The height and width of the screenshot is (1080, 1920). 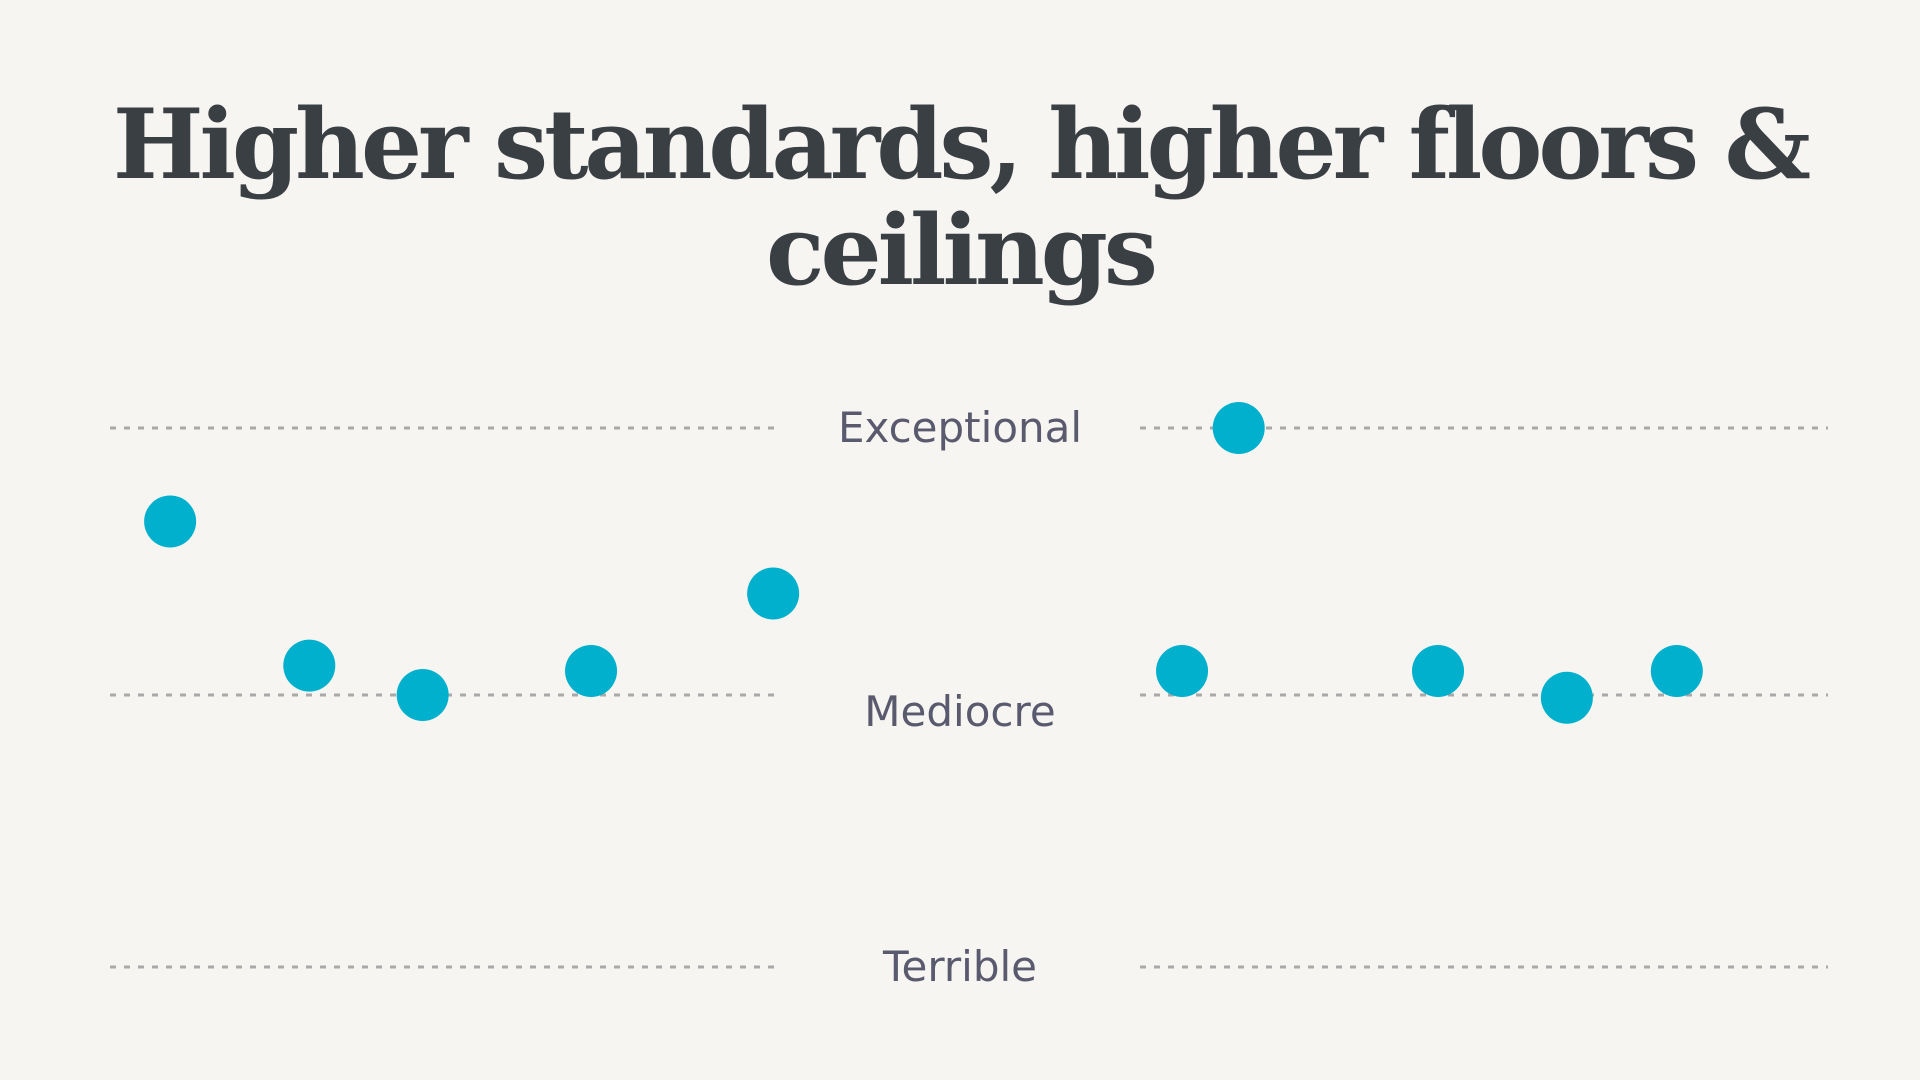 I want to click on level-label-exceptional: Exceptional, so click(x=960, y=427).